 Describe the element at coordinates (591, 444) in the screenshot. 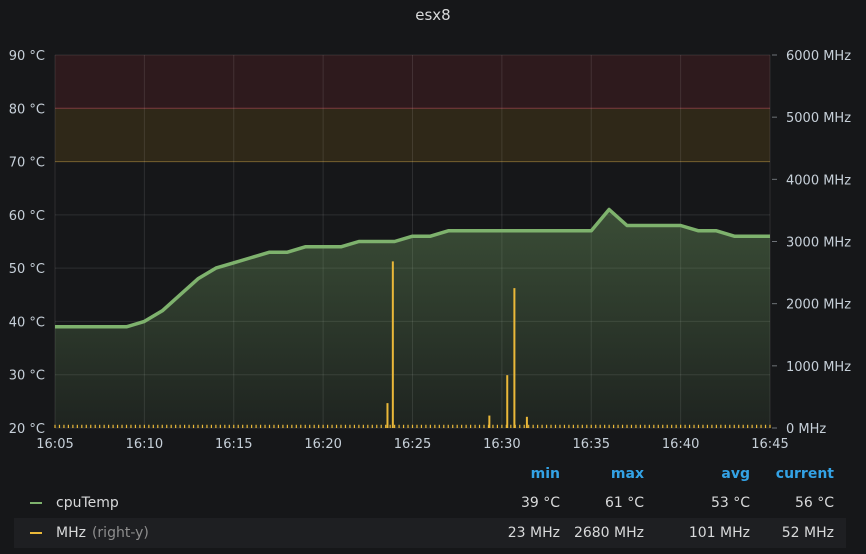

I see `x-tick-label: 16:35` at that location.